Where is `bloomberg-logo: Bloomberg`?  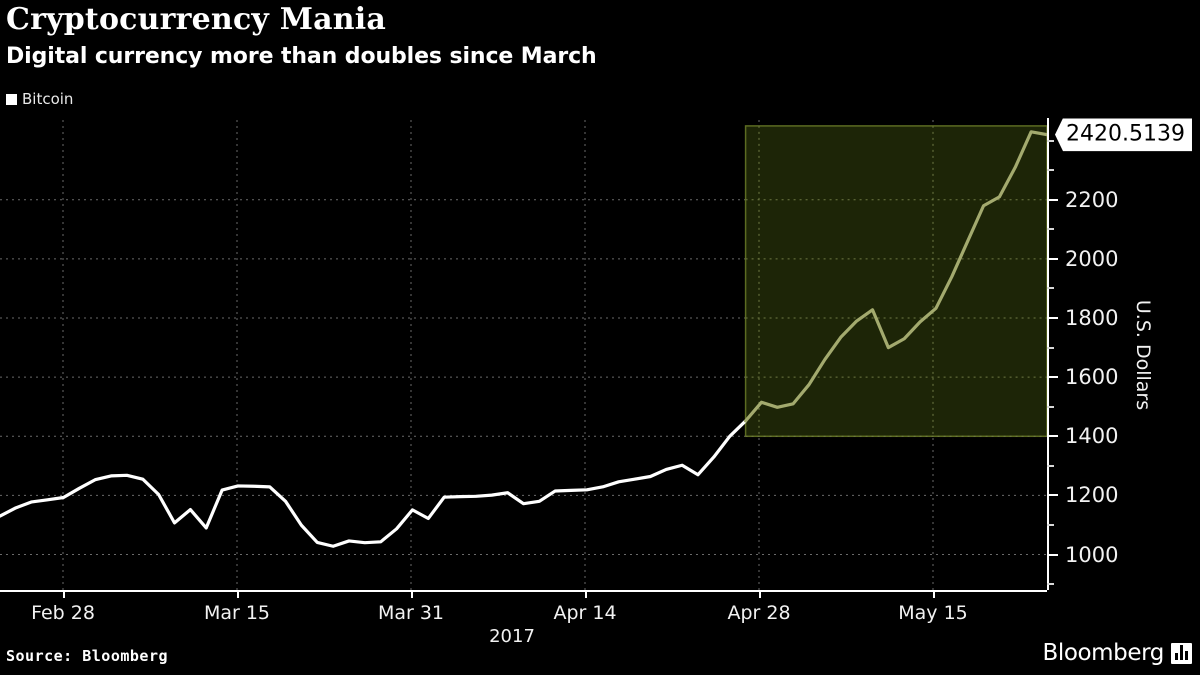 bloomberg-logo: Bloomberg is located at coordinates (1117, 653).